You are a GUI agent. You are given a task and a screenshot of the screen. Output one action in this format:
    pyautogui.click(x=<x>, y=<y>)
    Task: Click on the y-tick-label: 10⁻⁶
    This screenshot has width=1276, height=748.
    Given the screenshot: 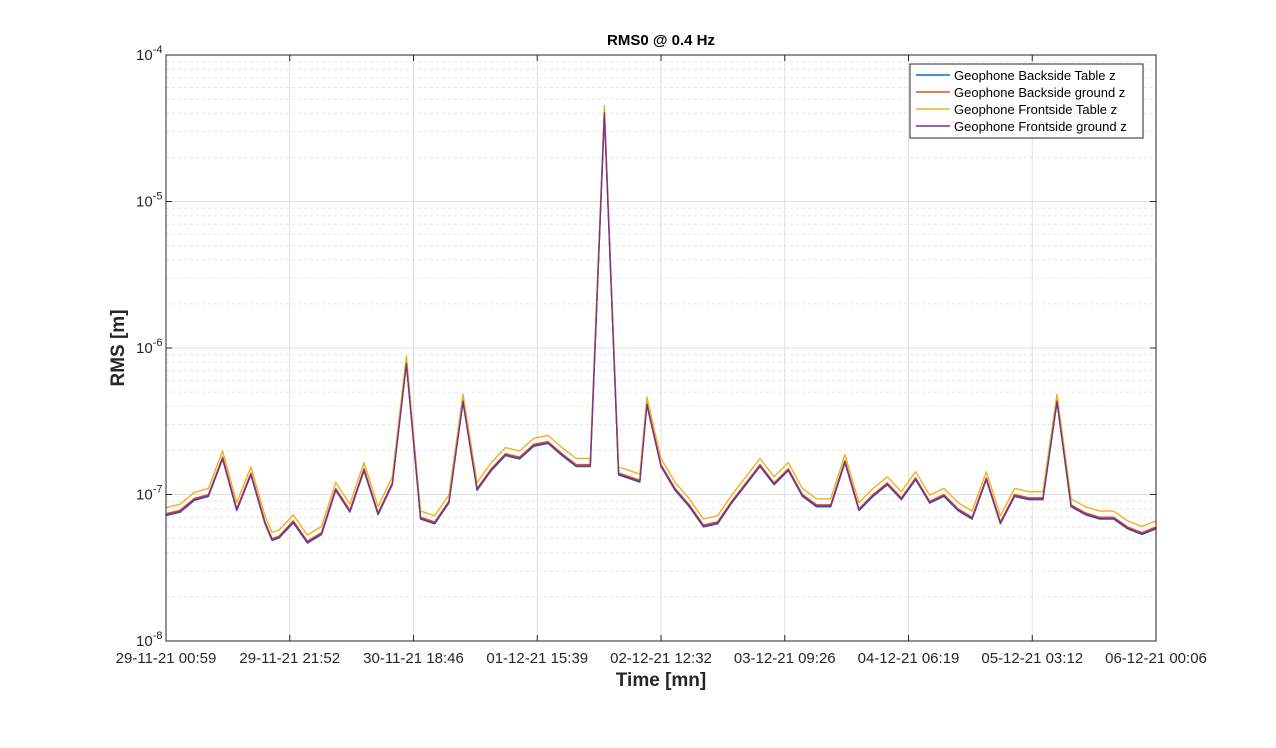 What is the action you would take?
    pyautogui.click(x=149, y=347)
    